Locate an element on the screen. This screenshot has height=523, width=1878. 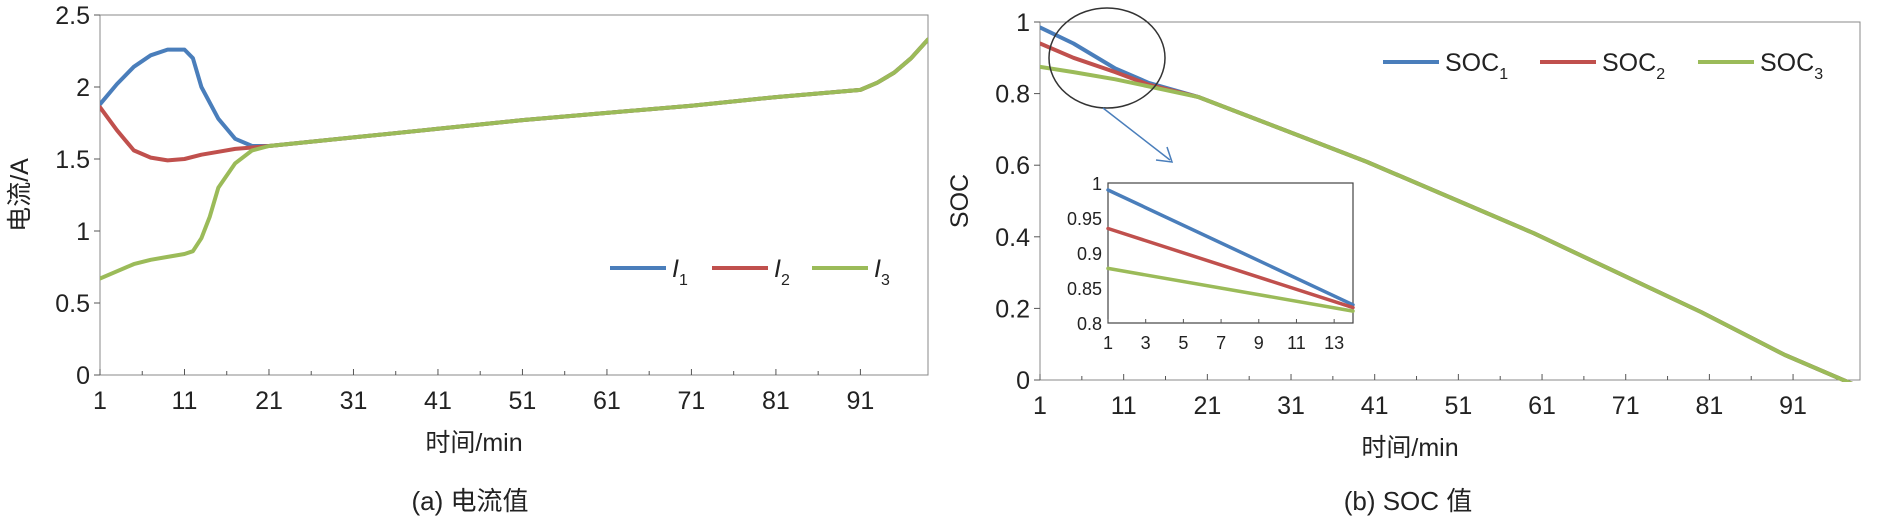
y-tick-label: 0.5 is located at coordinates (72, 304).